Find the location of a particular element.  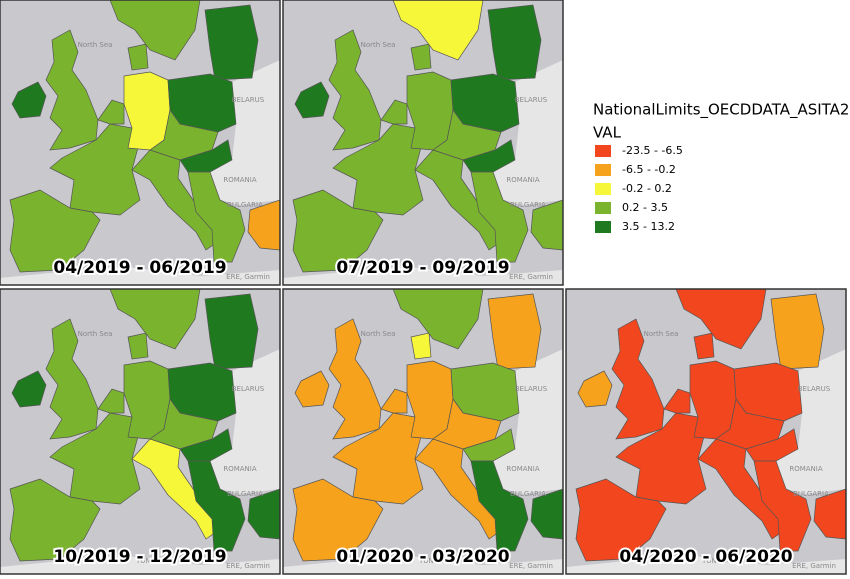

legend-label: -23.5 - -6.5 is located at coordinates (652, 150).